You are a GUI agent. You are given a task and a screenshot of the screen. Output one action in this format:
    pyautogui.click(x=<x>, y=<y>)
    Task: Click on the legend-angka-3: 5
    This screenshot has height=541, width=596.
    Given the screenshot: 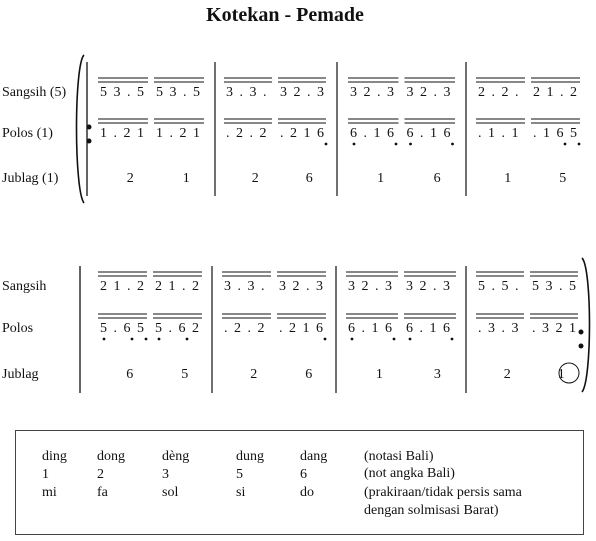 What is the action you would take?
    pyautogui.click(x=239, y=474)
    